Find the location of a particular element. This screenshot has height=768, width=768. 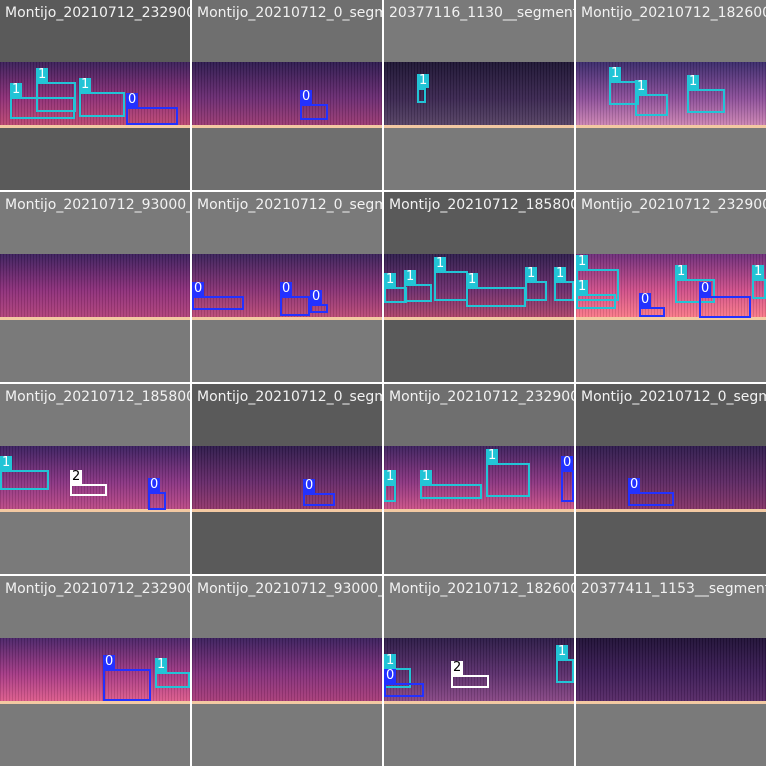

spectrogram-tile: Montijo_20210712_0_segment_86.png 0 is located at coordinates (287, 95).